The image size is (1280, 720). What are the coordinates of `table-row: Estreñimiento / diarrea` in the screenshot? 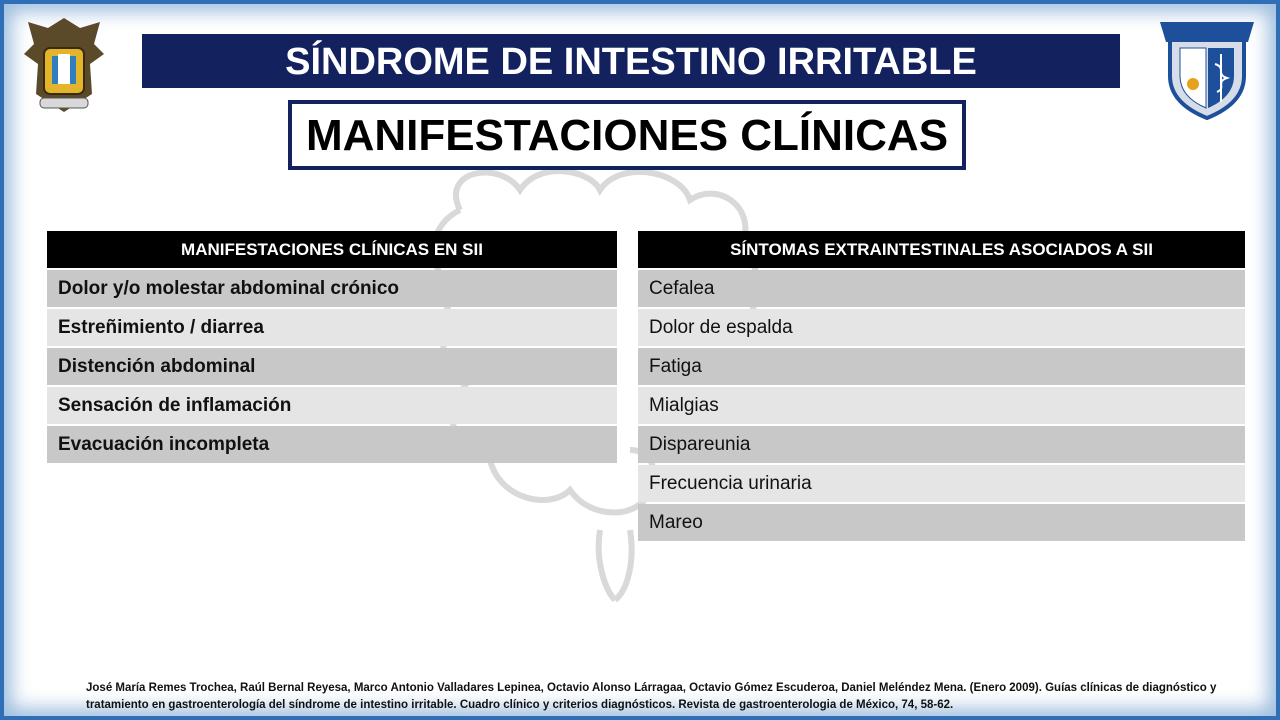 It's located at (332, 327).